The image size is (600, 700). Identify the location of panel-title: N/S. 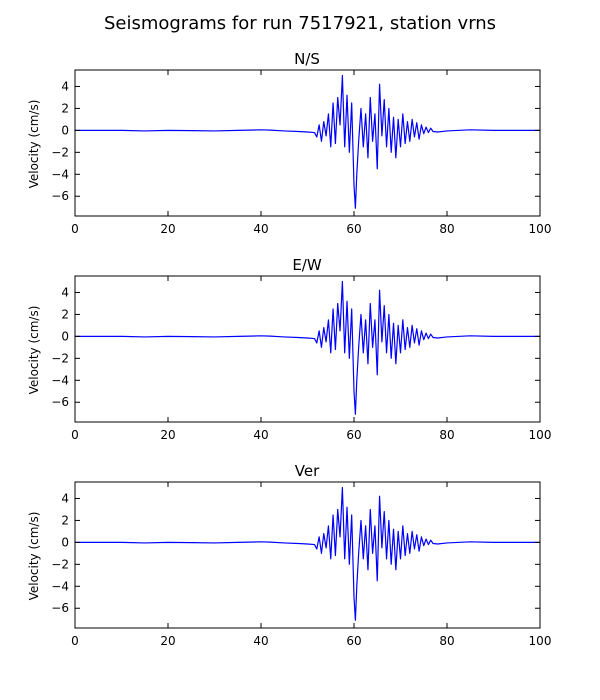
(307, 59).